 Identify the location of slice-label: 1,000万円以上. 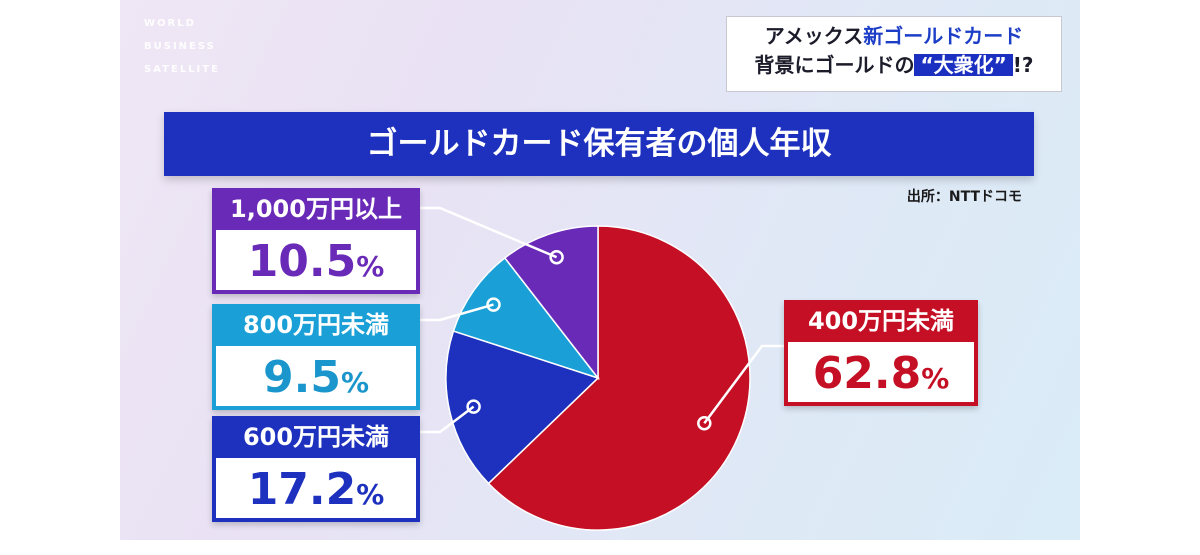
(316, 209).